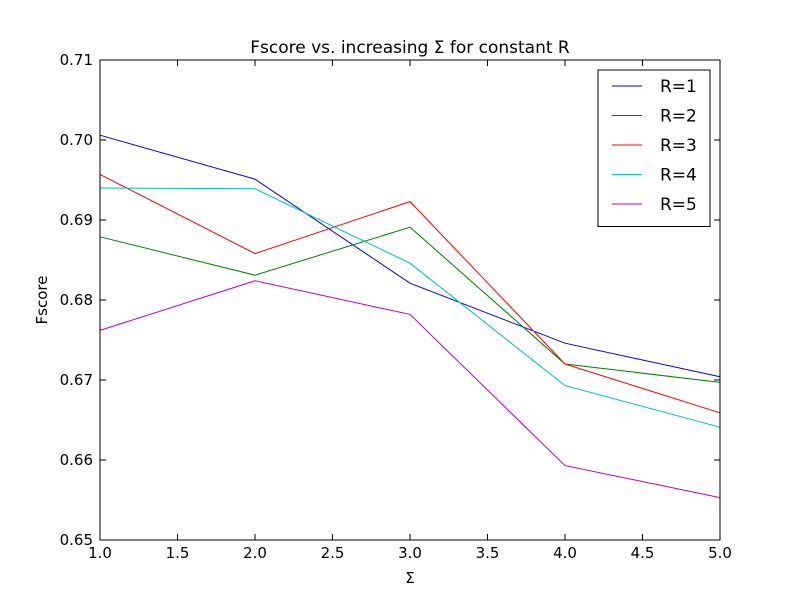  I want to click on legend-label: R=1, so click(678, 87).